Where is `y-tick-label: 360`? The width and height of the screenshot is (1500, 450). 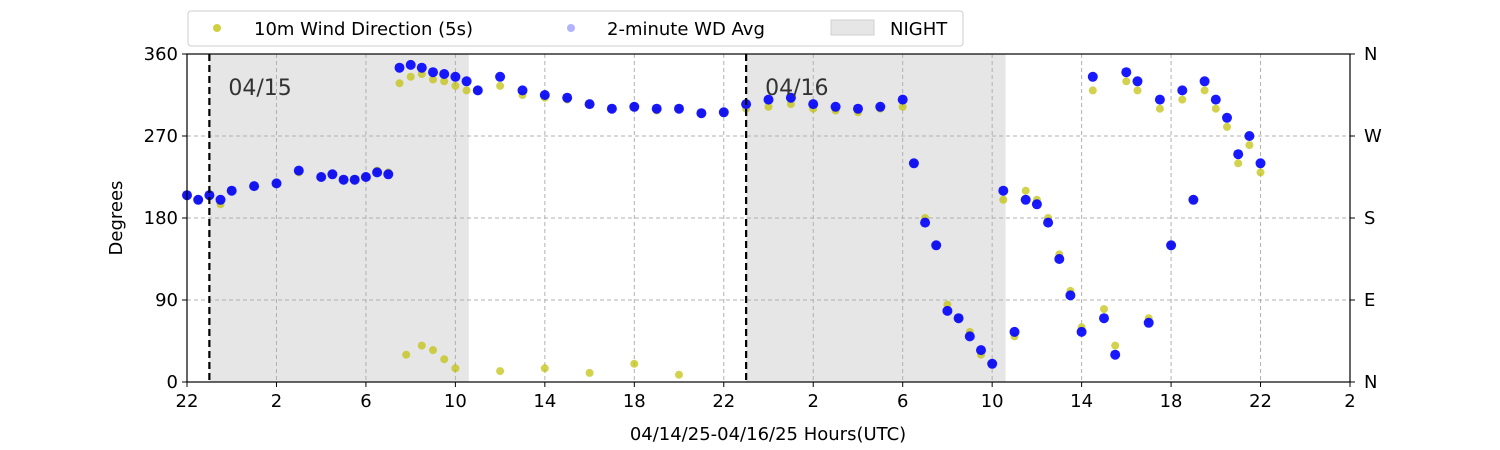 y-tick-label: 360 is located at coordinates (161, 54).